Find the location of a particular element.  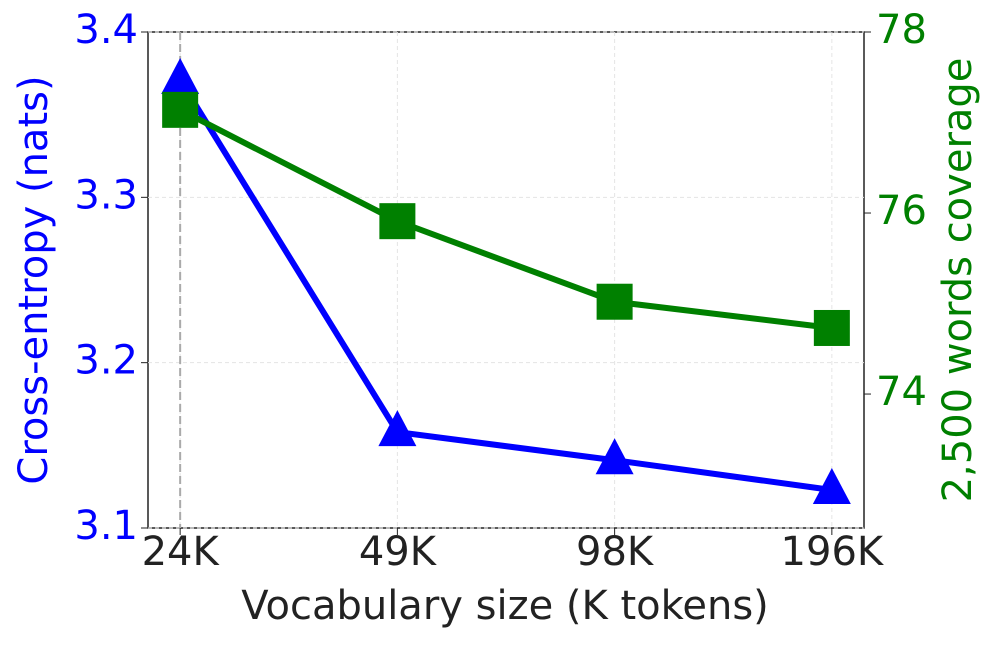

y2-axis-label: 2,500 words coverage is located at coordinates (958, 280).